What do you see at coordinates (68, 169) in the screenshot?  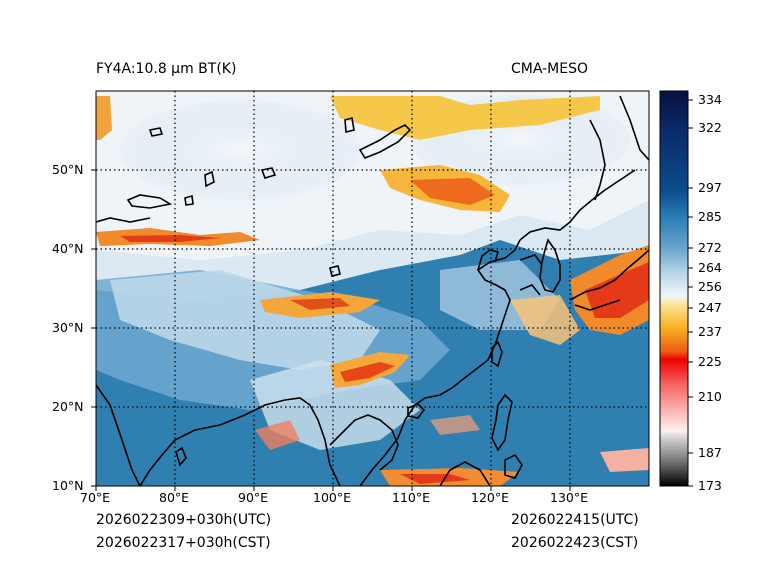 I see `lat-label: 50°N` at bounding box center [68, 169].